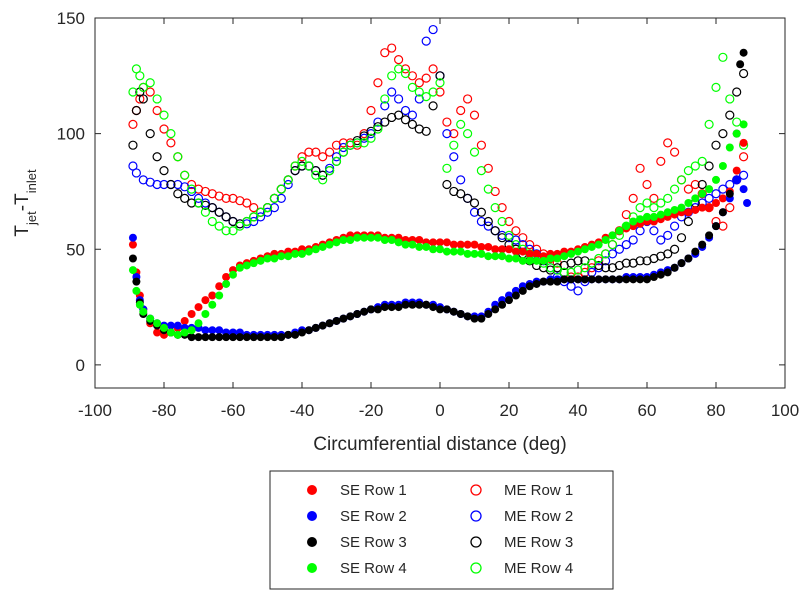  I want to click on x-tick-label: -100, so click(95, 410).